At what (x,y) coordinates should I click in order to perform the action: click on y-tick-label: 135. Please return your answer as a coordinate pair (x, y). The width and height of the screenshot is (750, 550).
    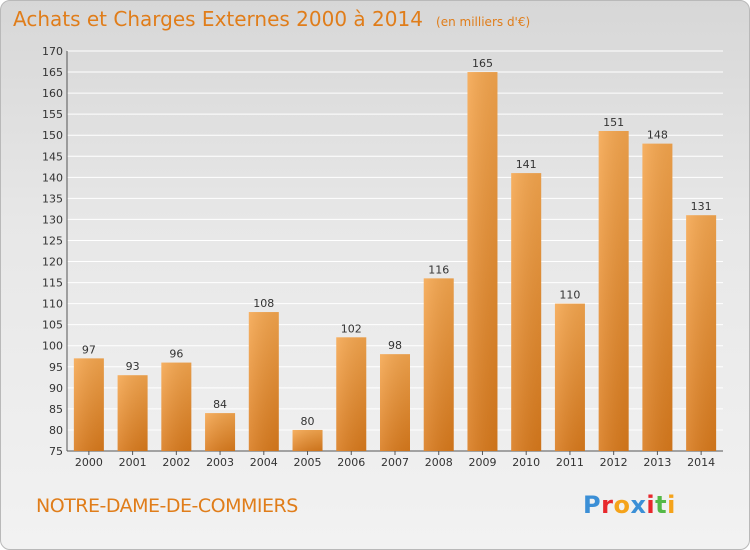
    Looking at the image, I should click on (52, 198).